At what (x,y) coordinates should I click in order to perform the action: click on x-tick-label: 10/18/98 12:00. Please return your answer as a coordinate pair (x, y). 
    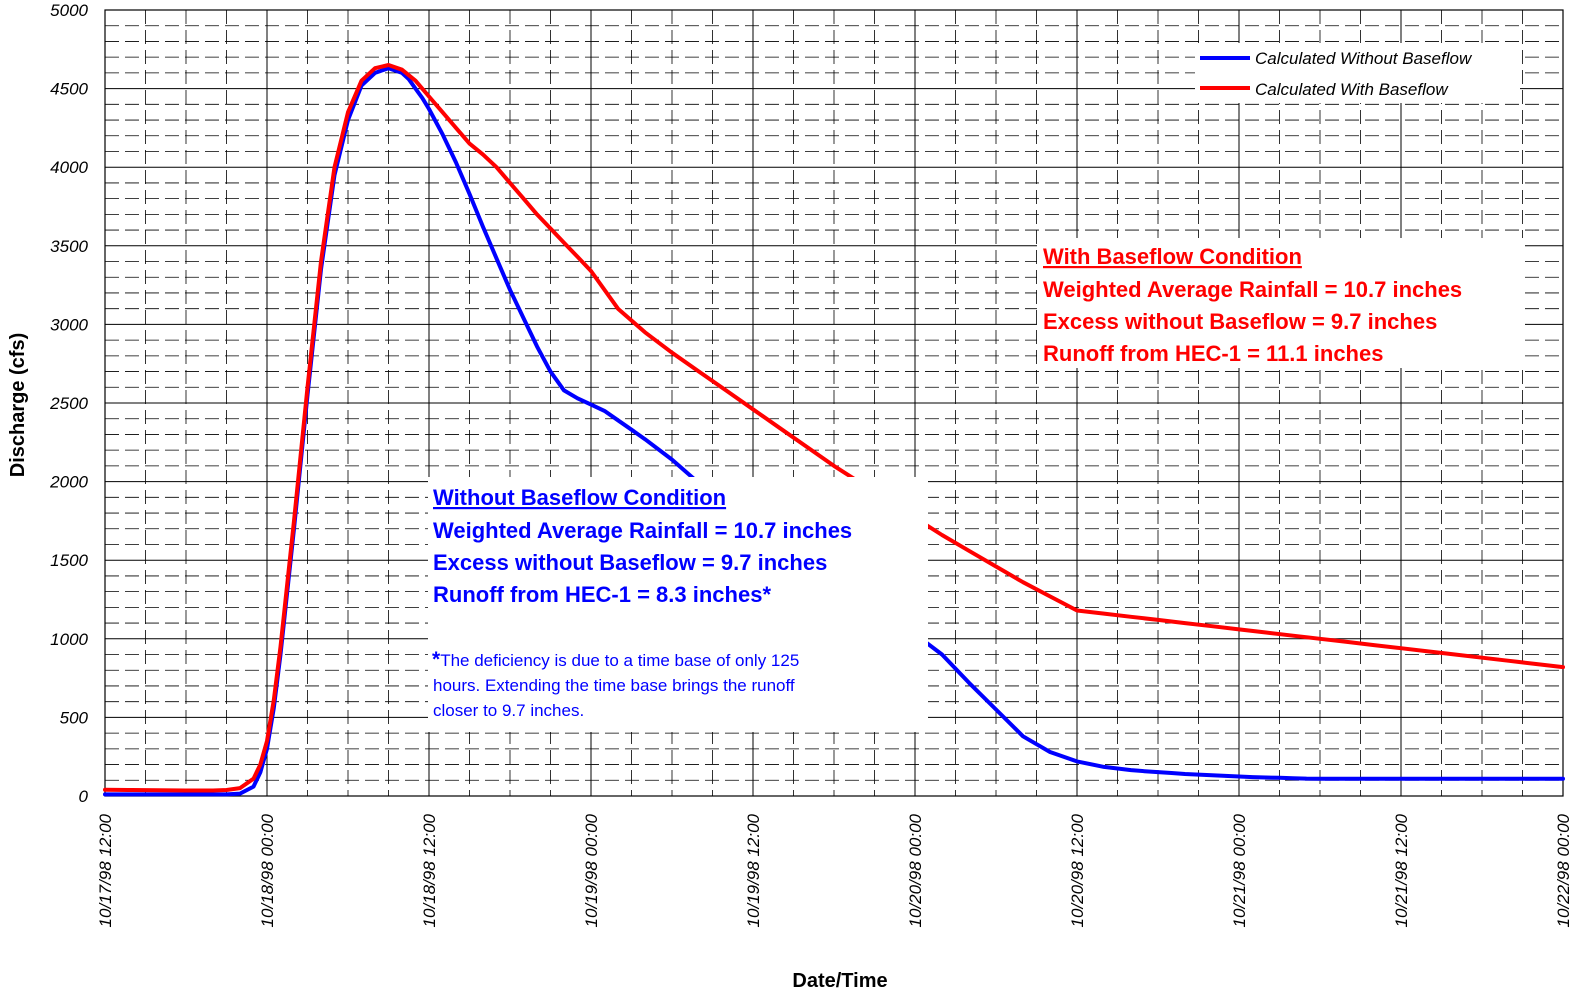
    Looking at the image, I should click on (429, 870).